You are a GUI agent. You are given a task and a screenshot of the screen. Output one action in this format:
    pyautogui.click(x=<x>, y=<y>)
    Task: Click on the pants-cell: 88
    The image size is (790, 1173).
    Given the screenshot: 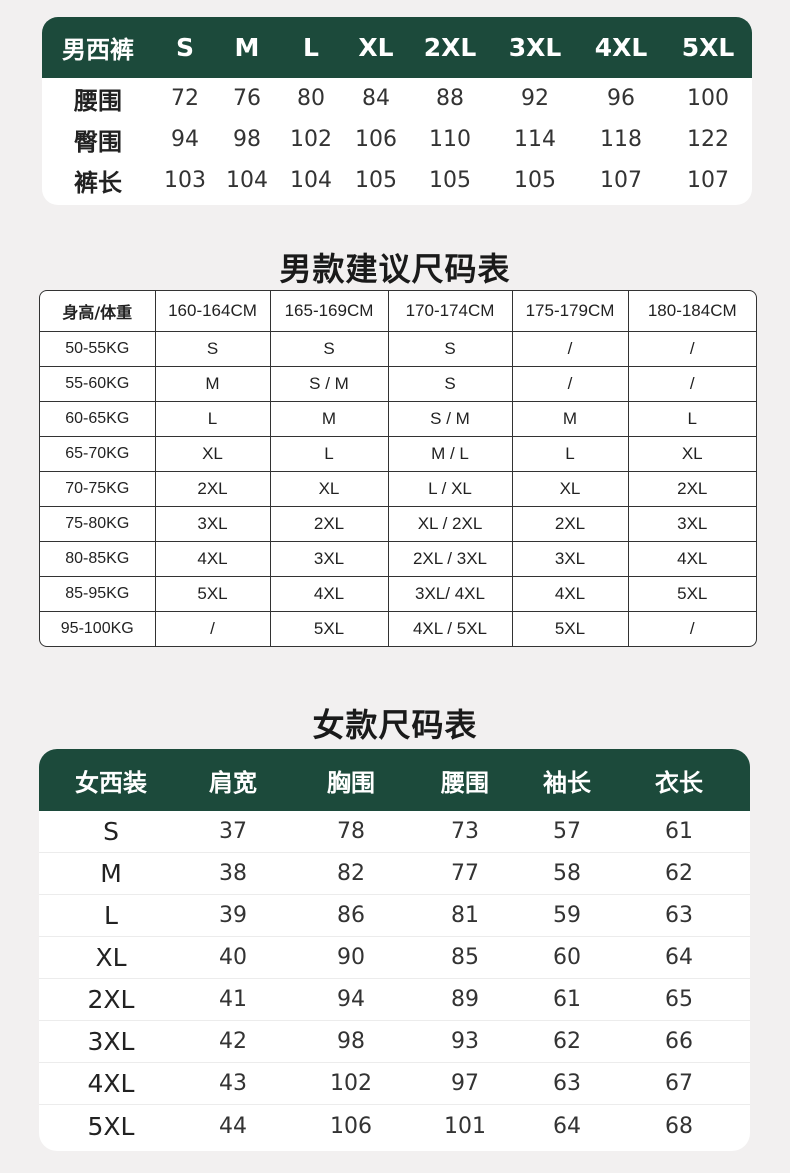 What is the action you would take?
    pyautogui.click(x=450, y=98)
    